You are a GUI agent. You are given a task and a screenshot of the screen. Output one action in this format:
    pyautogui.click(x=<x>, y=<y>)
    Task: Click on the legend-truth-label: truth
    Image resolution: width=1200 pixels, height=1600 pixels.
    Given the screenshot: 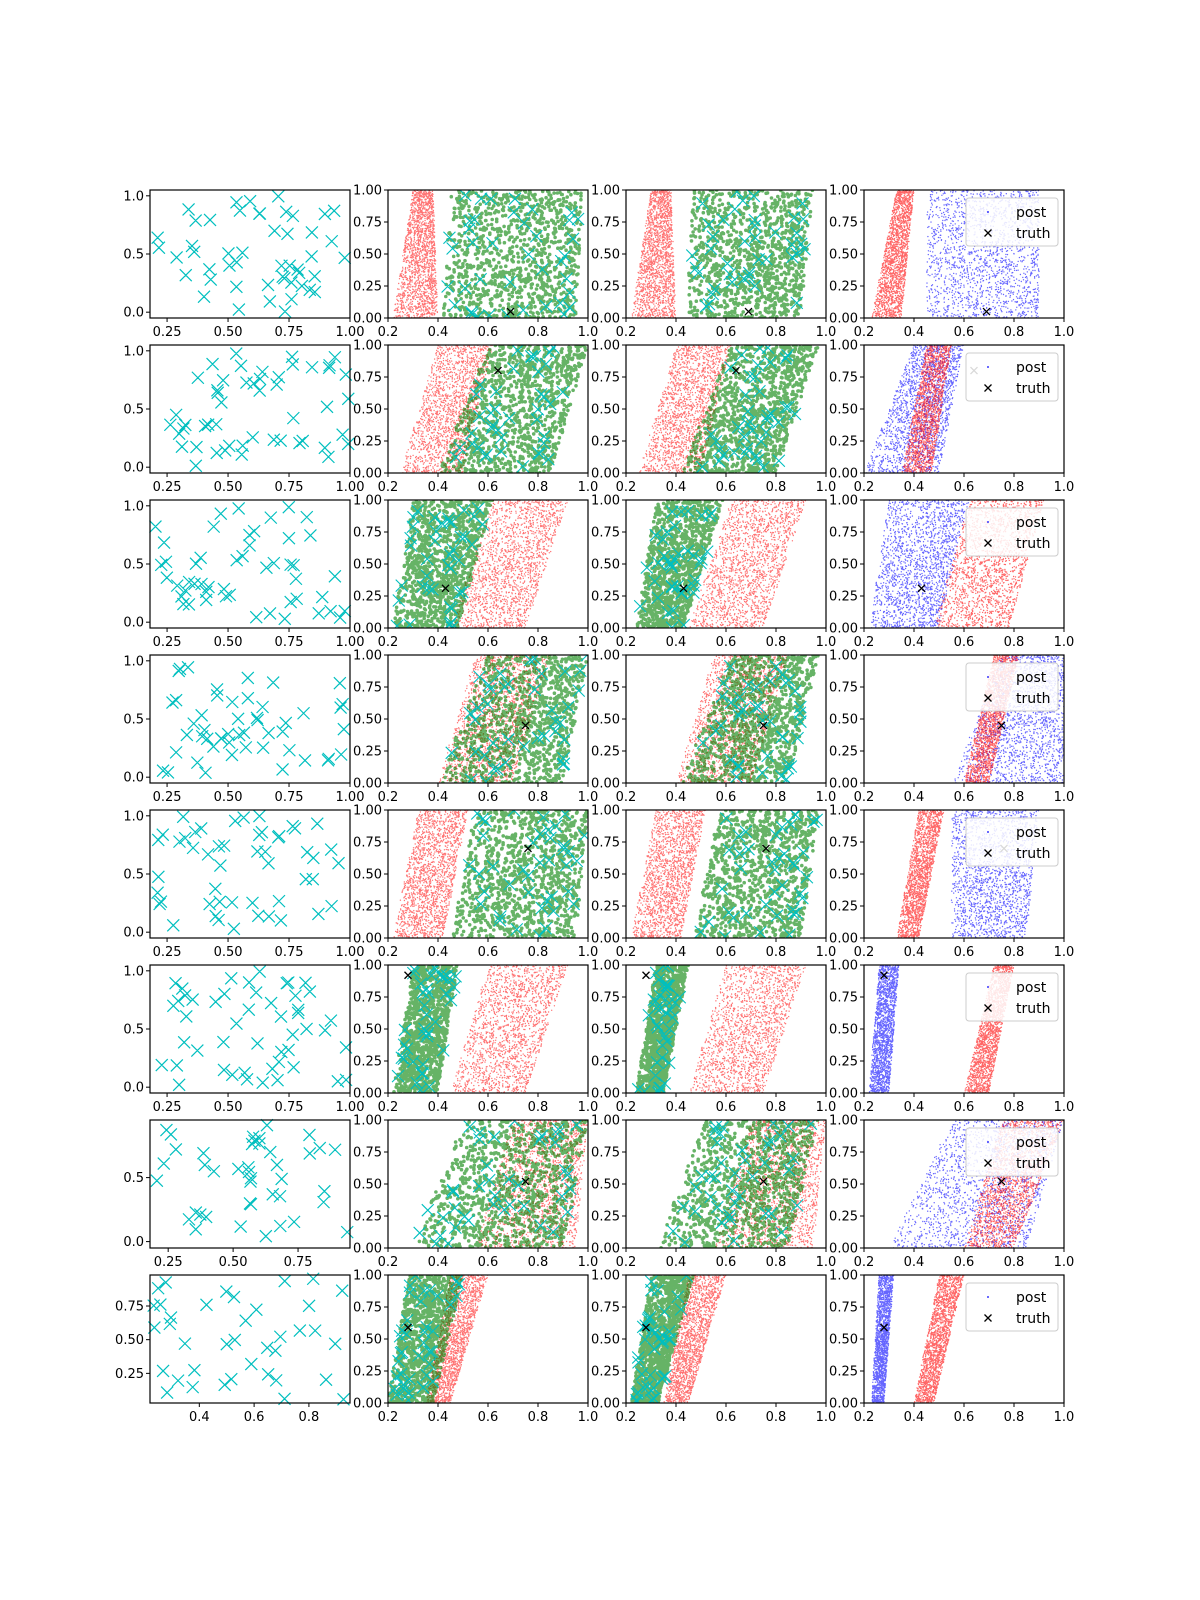 What is the action you would take?
    pyautogui.click(x=1033, y=1319)
    